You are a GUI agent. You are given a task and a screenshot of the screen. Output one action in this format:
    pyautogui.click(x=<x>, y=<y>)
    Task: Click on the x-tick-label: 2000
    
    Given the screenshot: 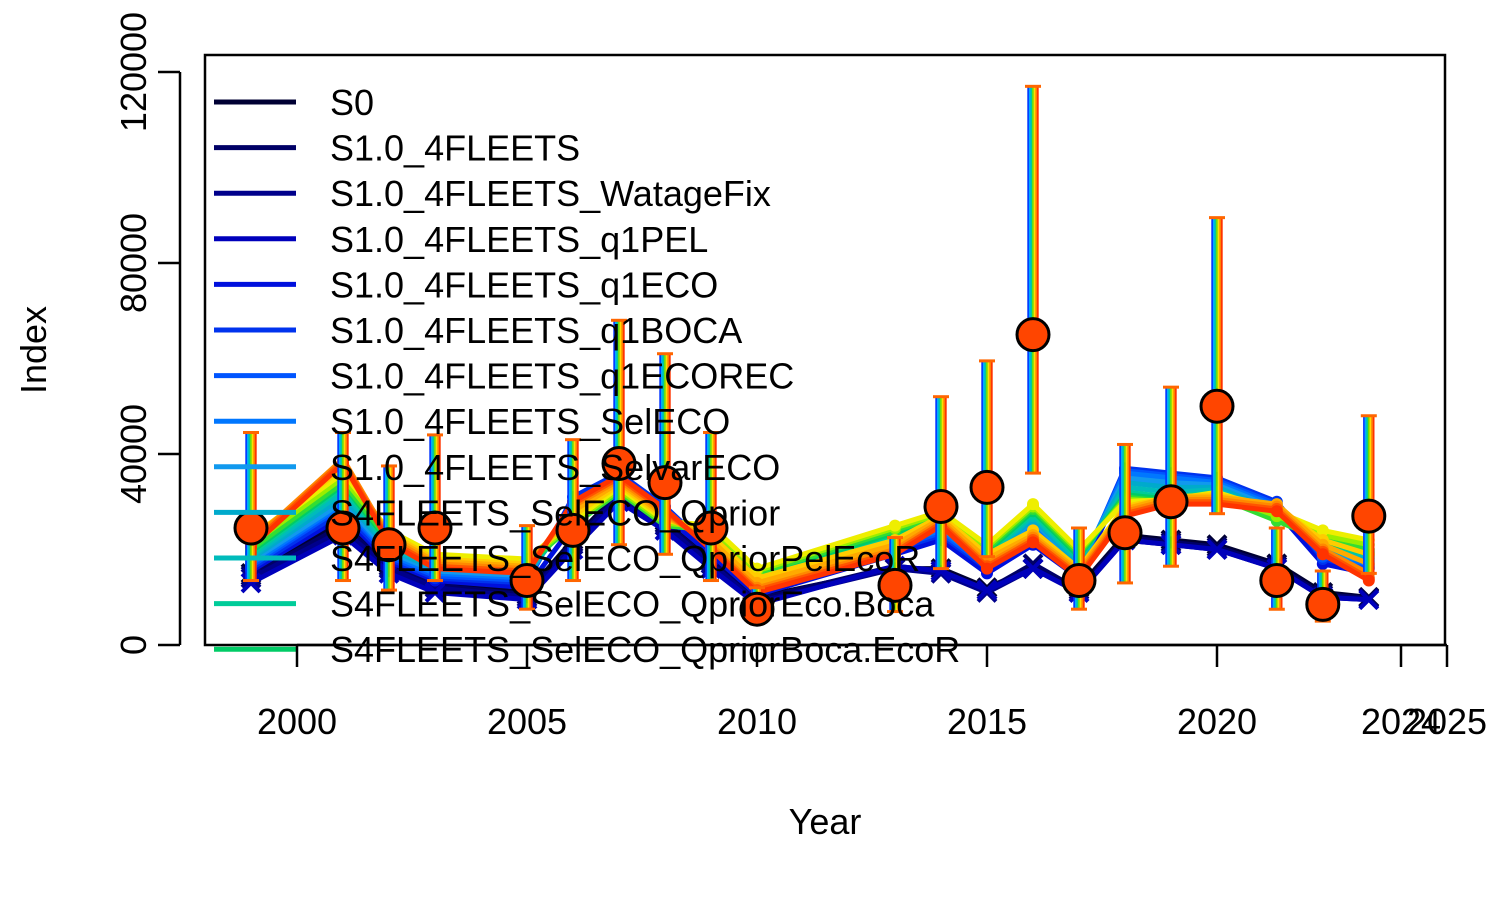 What is the action you would take?
    pyautogui.click(x=297, y=721)
    